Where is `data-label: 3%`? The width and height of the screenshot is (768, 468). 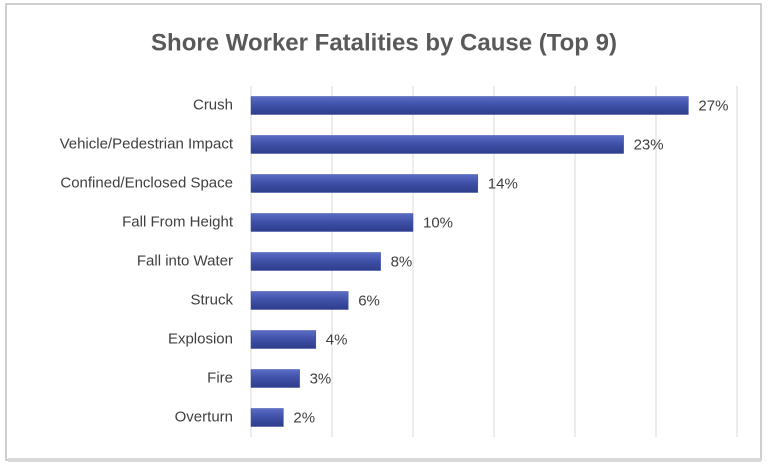
data-label: 3% is located at coordinates (321, 378).